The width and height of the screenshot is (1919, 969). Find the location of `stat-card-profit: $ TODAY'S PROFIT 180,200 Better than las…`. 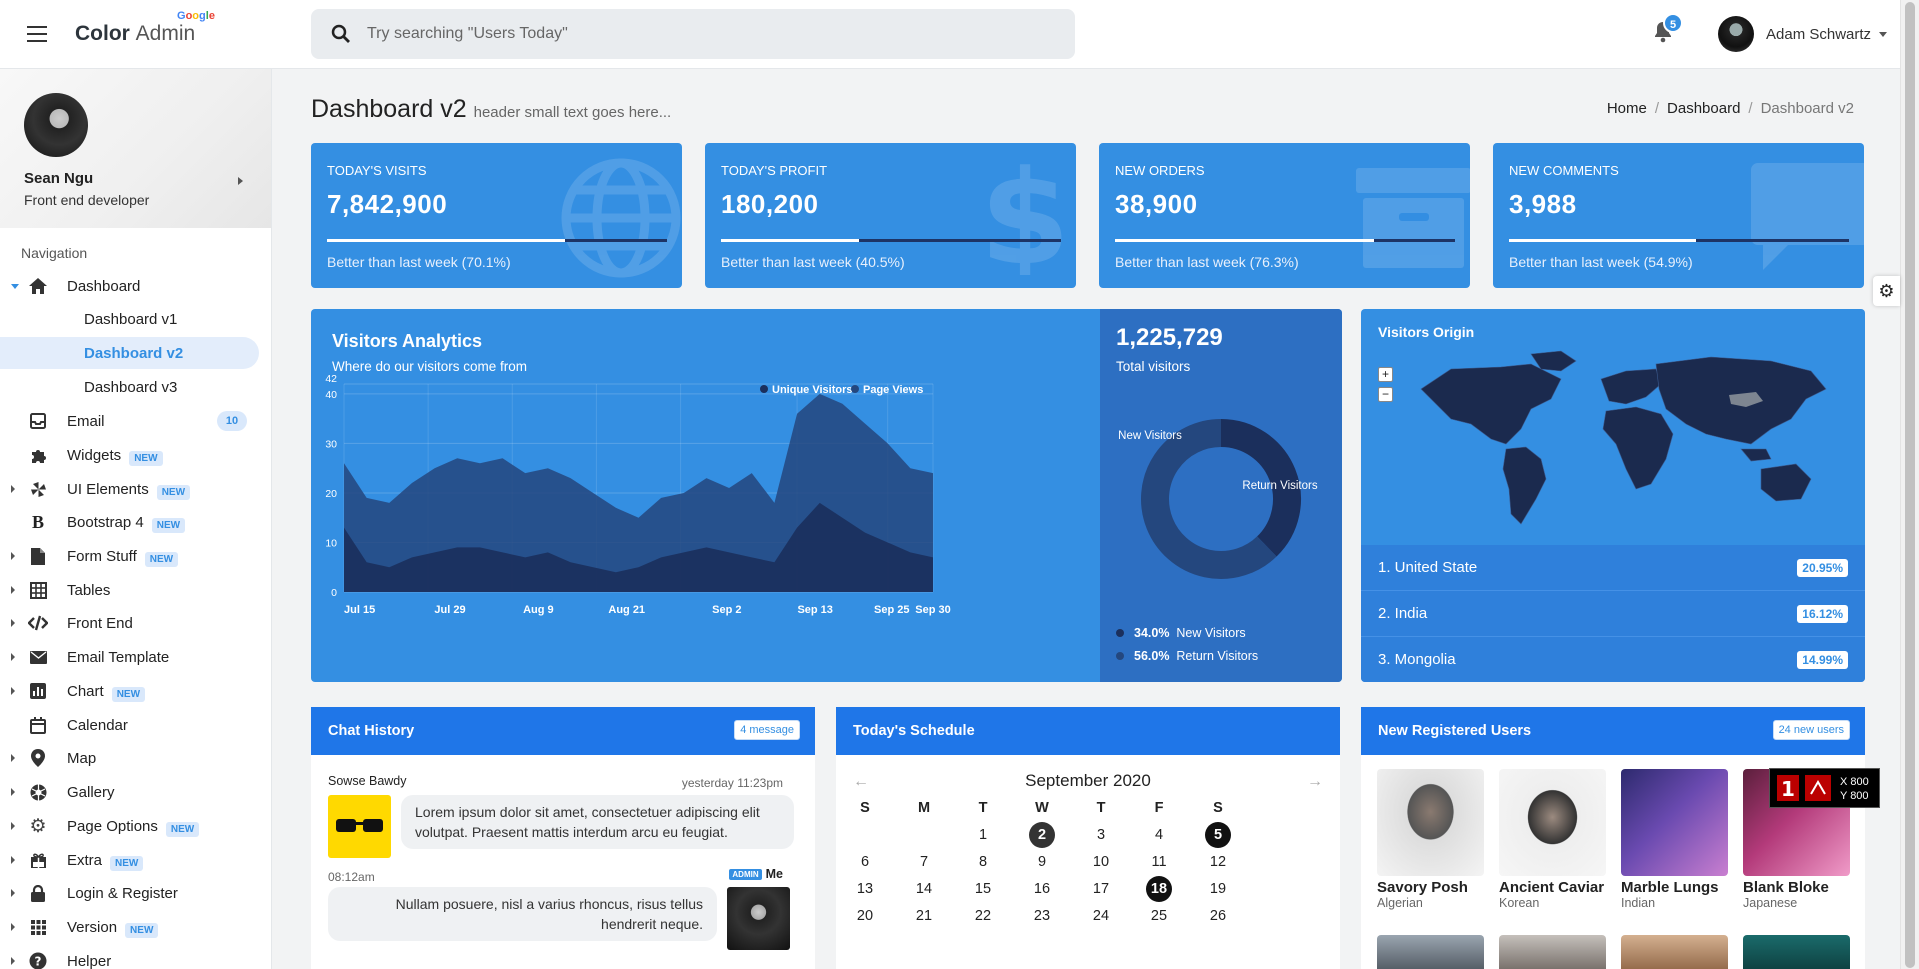

stat-card-profit: $ TODAY'S PROFIT 180,200 Better than las… is located at coordinates (890, 215).